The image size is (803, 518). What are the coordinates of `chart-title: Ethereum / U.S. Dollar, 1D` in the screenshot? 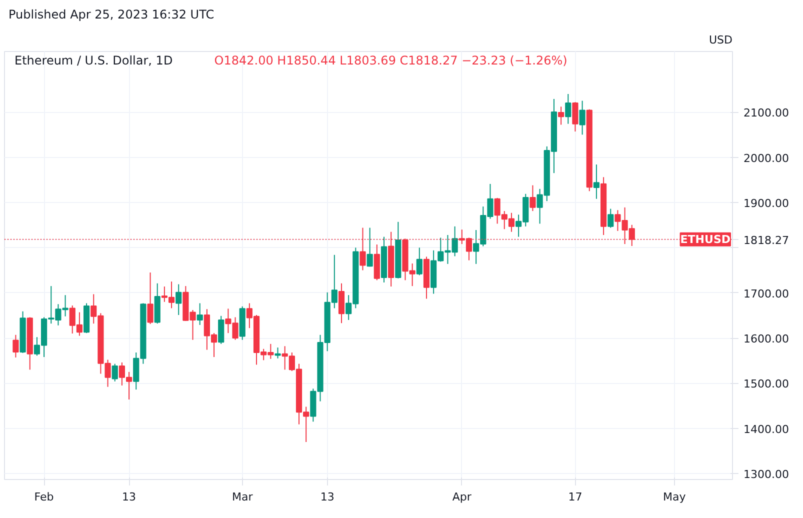 It's located at (93, 61).